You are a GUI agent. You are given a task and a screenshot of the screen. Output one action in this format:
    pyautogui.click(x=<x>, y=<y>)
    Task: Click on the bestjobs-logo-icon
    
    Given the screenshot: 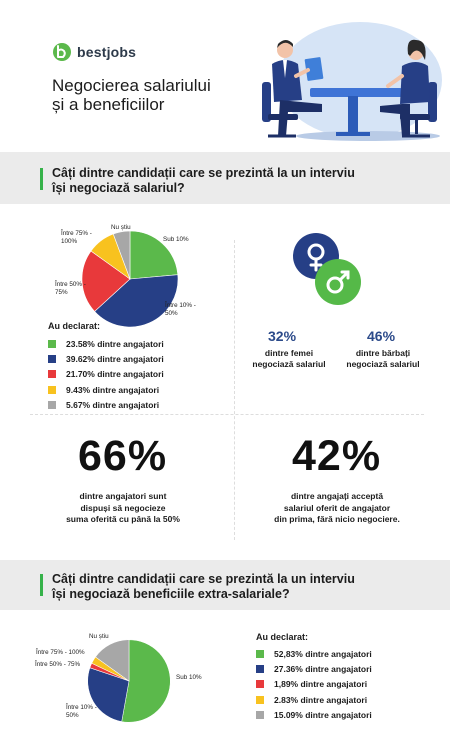 What is the action you would take?
    pyautogui.click(x=62, y=52)
    